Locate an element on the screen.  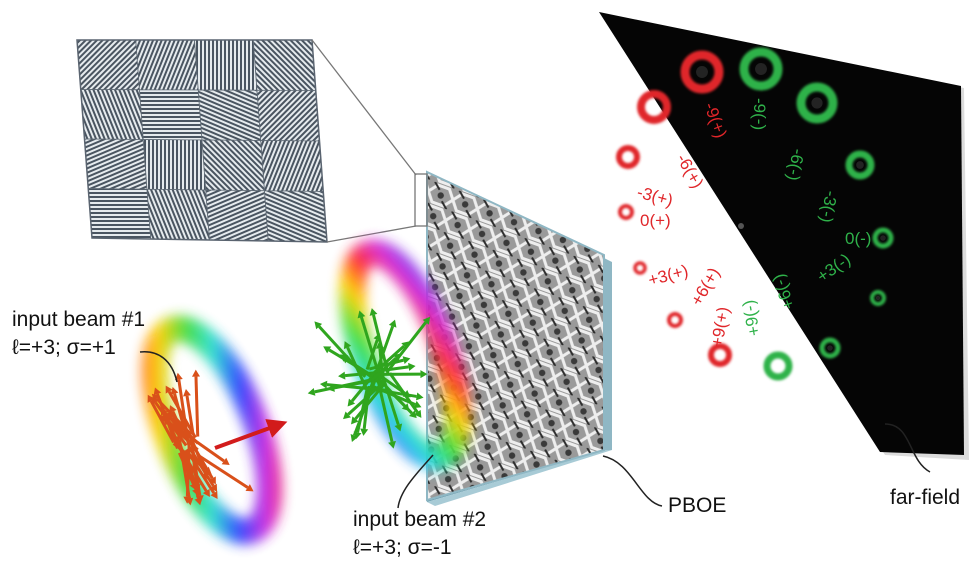
zoom-line-top is located at coordinates (364, 107).